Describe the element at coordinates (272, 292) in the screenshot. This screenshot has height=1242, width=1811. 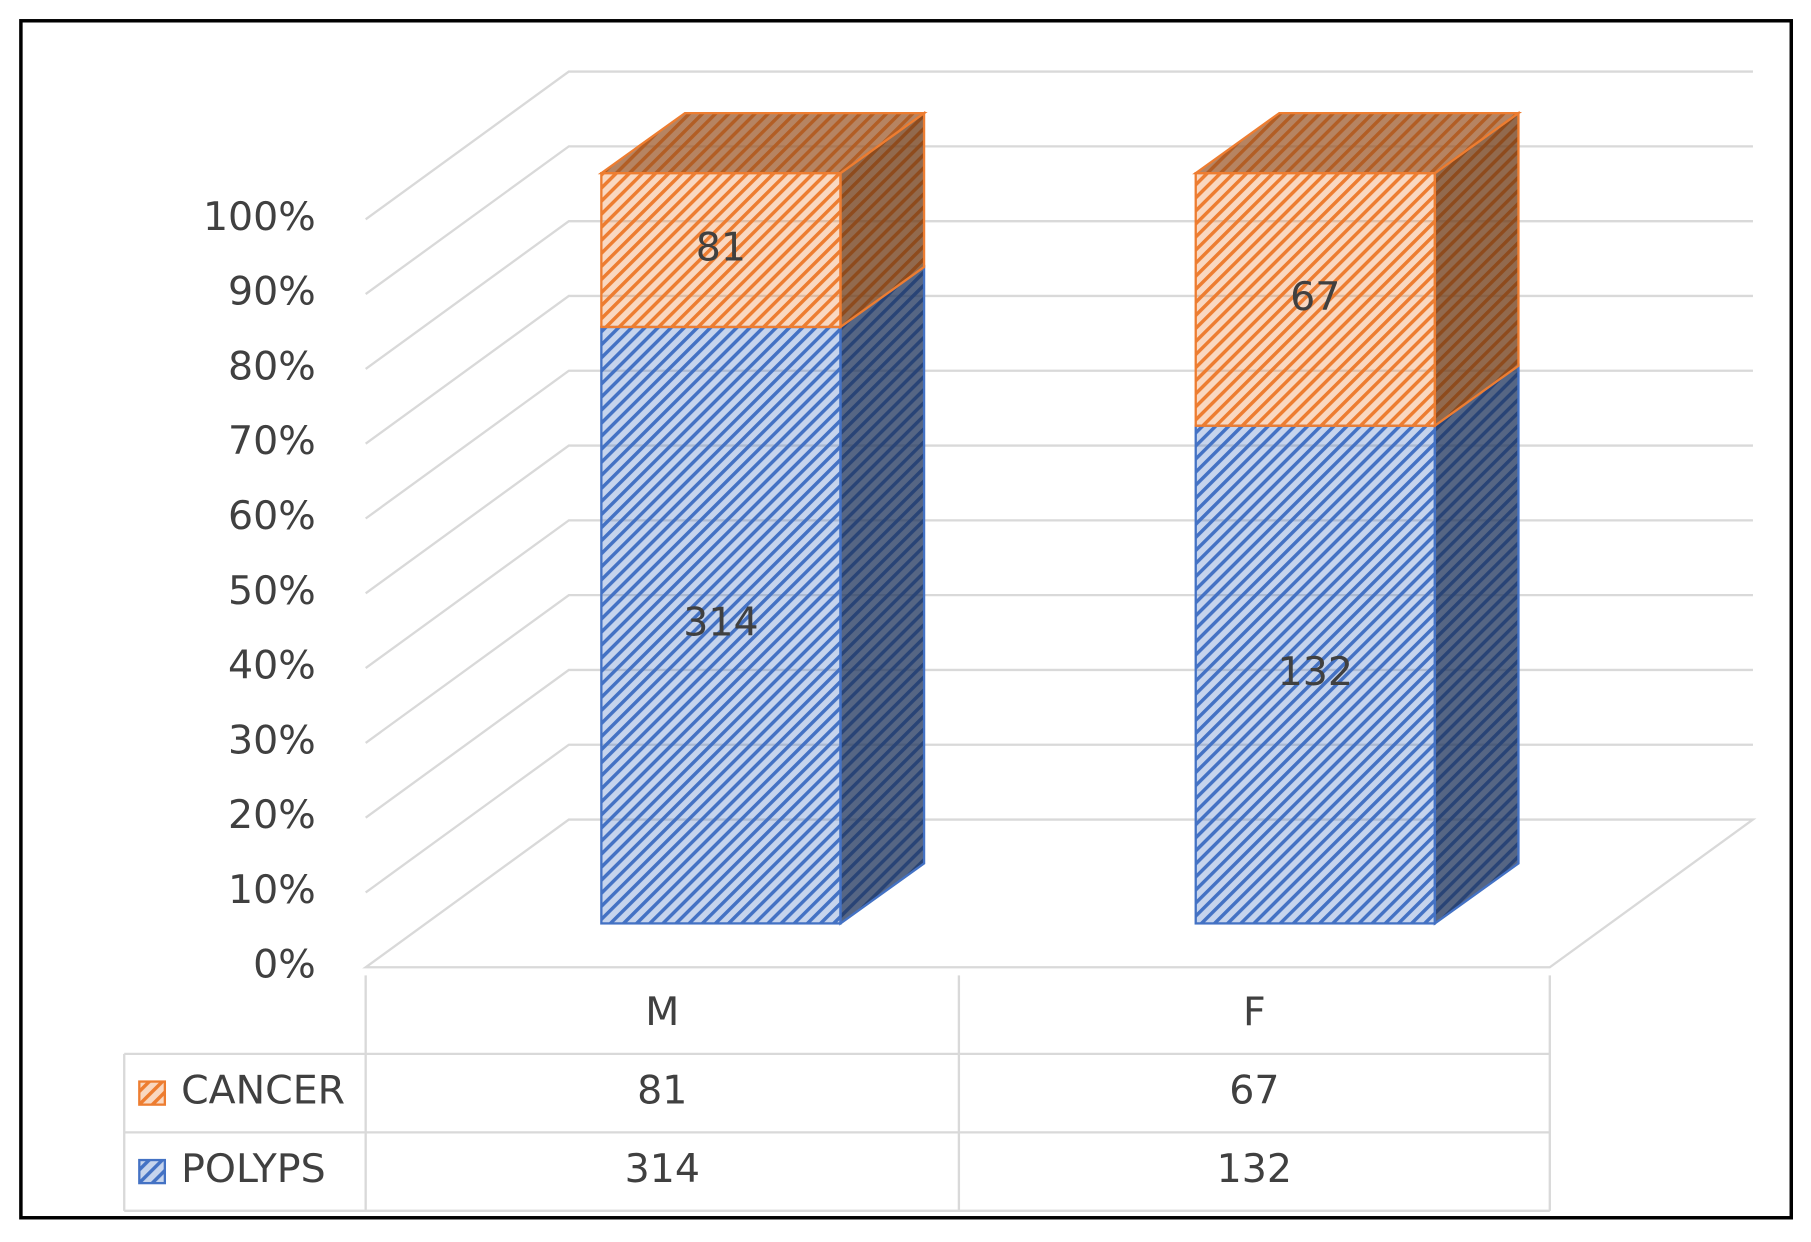
I see `y-tick-label: 90%` at that location.